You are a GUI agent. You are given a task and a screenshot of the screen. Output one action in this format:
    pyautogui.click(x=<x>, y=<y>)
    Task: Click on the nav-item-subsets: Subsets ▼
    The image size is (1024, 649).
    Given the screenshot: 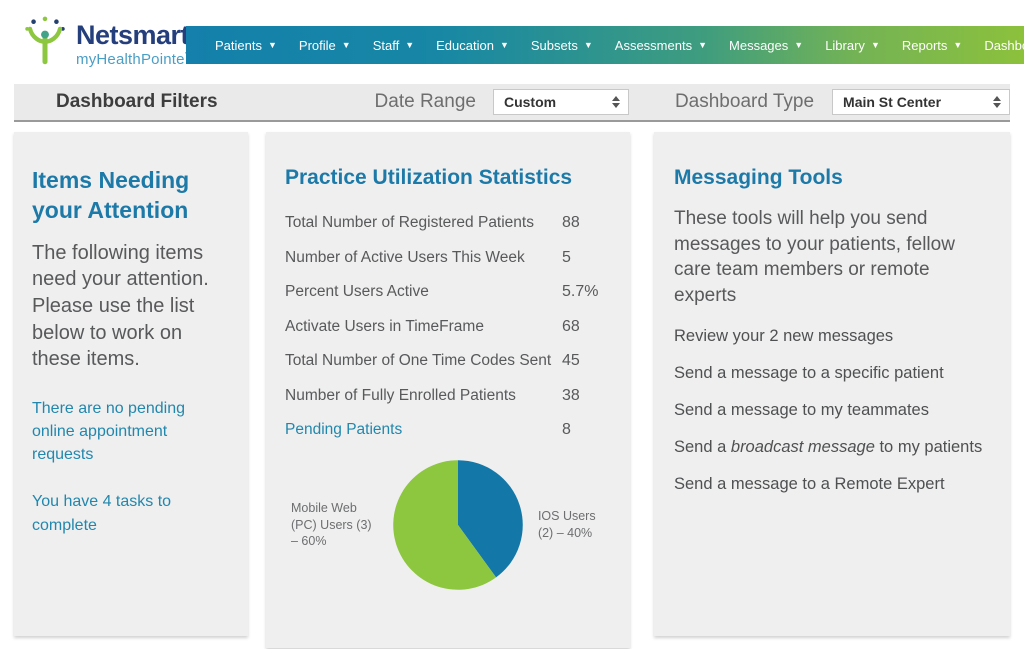 What is the action you would take?
    pyautogui.click(x=561, y=45)
    